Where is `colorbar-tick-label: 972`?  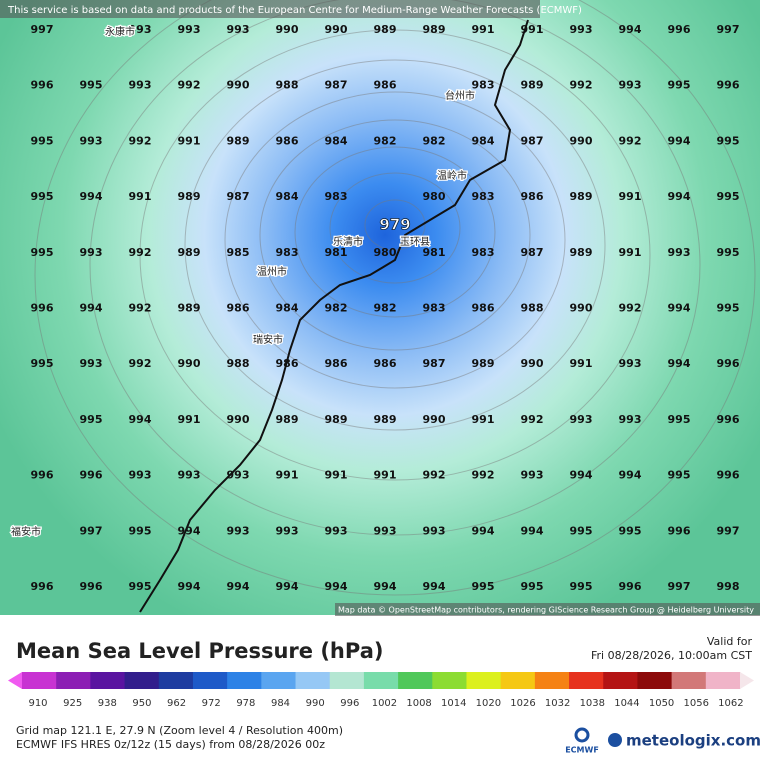
colorbar-tick-label: 972 is located at coordinates (211, 703).